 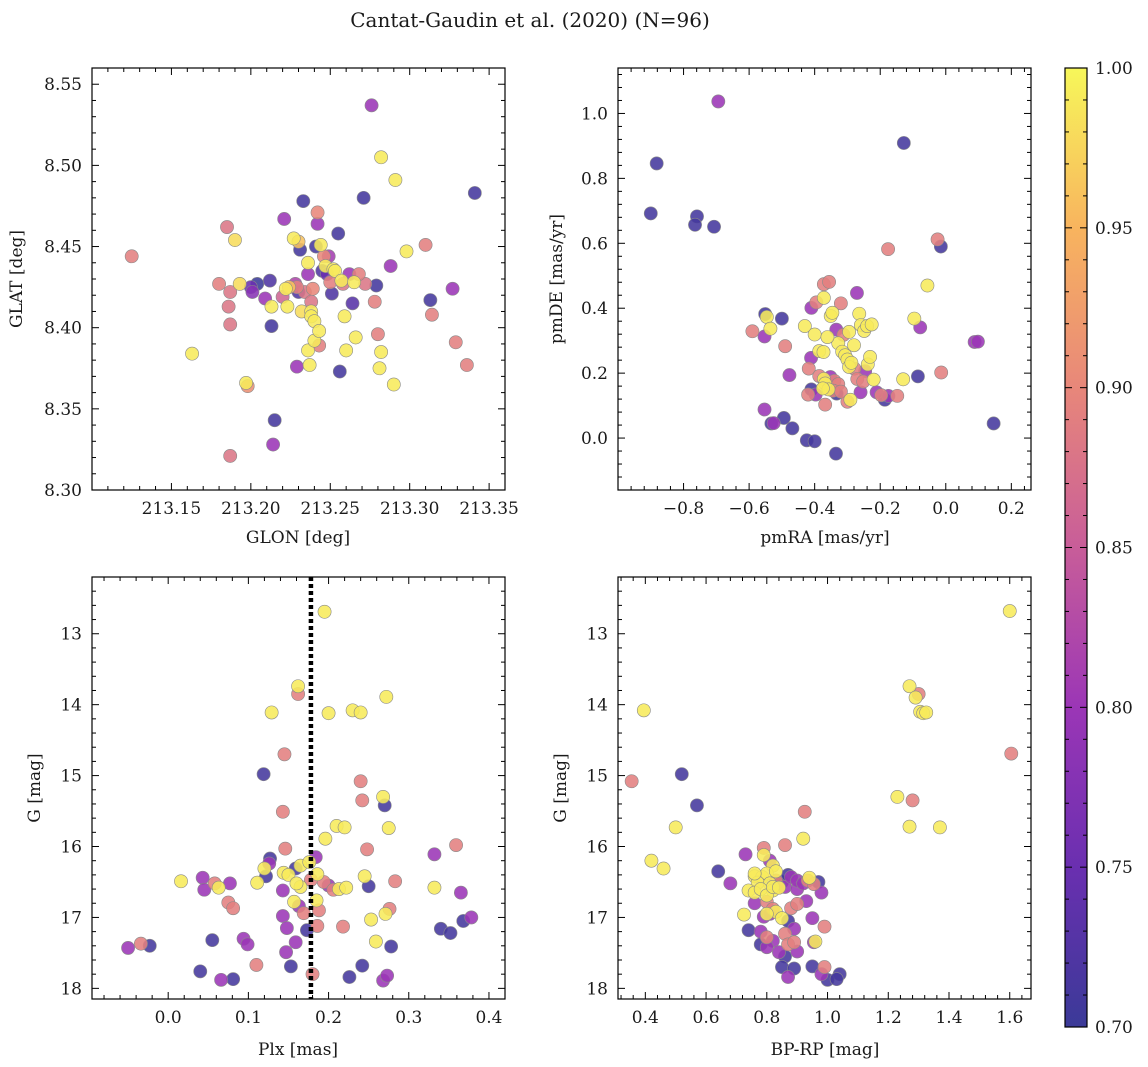 What do you see at coordinates (597, 777) in the screenshot?
I see `y-tick-label: 15` at bounding box center [597, 777].